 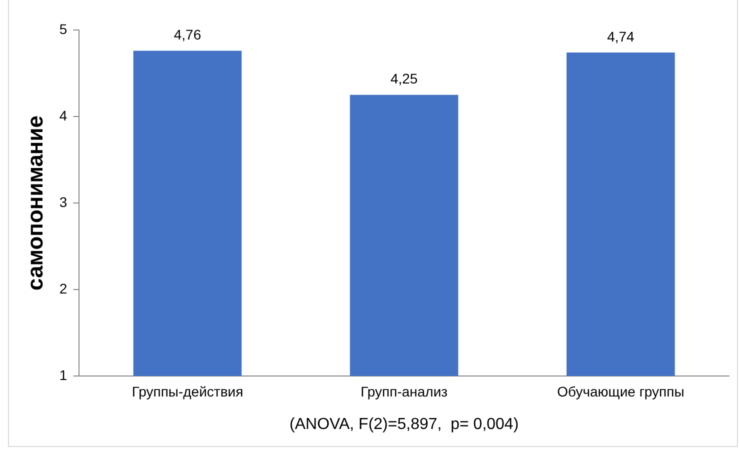 I want to click on x-tick-label: Обучающие группы, so click(x=620, y=391).